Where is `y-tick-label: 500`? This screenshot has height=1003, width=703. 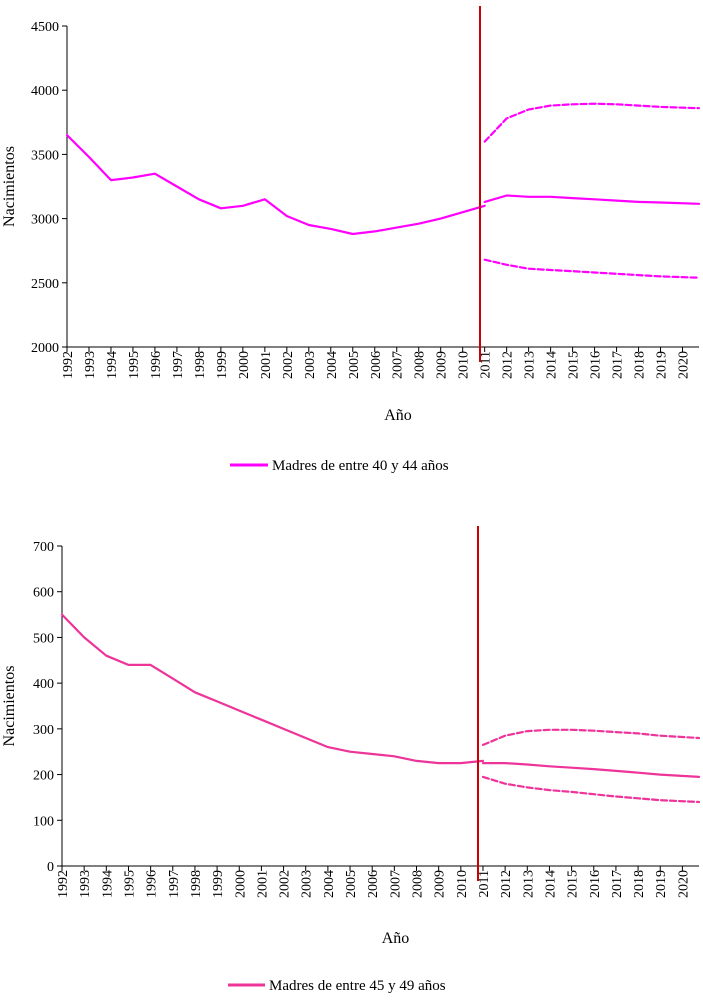
y-tick-label: 500 is located at coordinates (43, 638).